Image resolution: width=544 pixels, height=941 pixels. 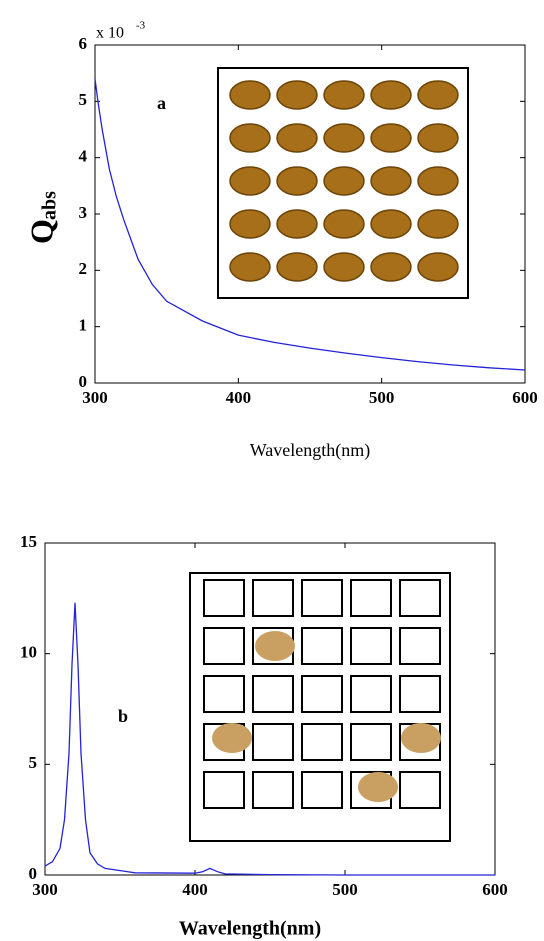 I want to click on inset-b, so click(x=320, y=707).